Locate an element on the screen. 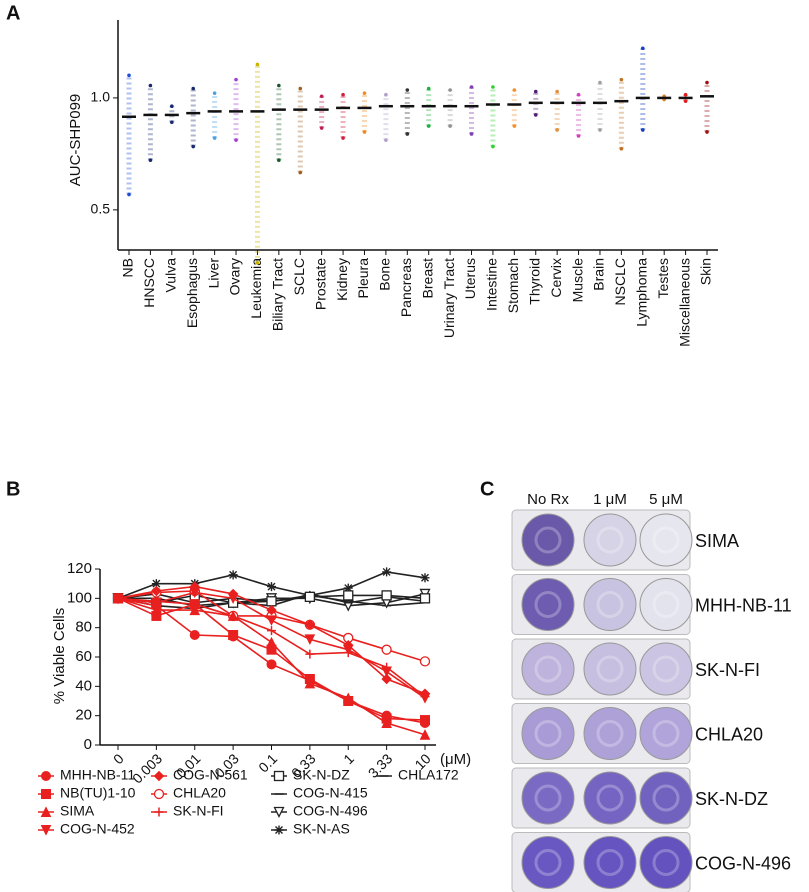 Image resolution: width=809 pixels, height=892 pixels. legend-label: SIMA is located at coordinates (77, 811).